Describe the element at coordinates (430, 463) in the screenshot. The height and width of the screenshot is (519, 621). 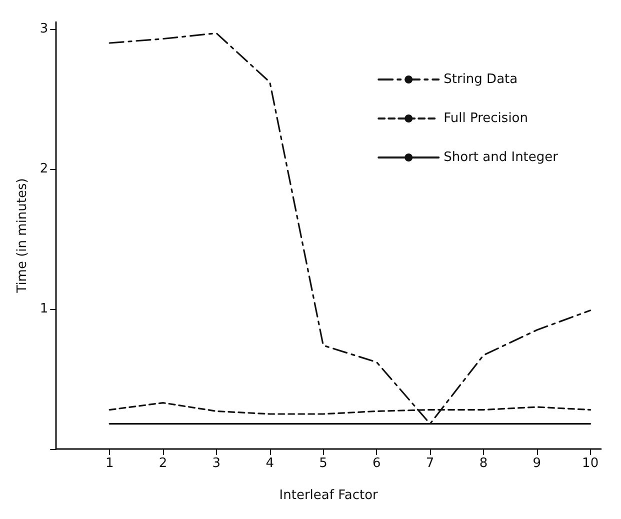
I see `x-tick-label: 7` at that location.